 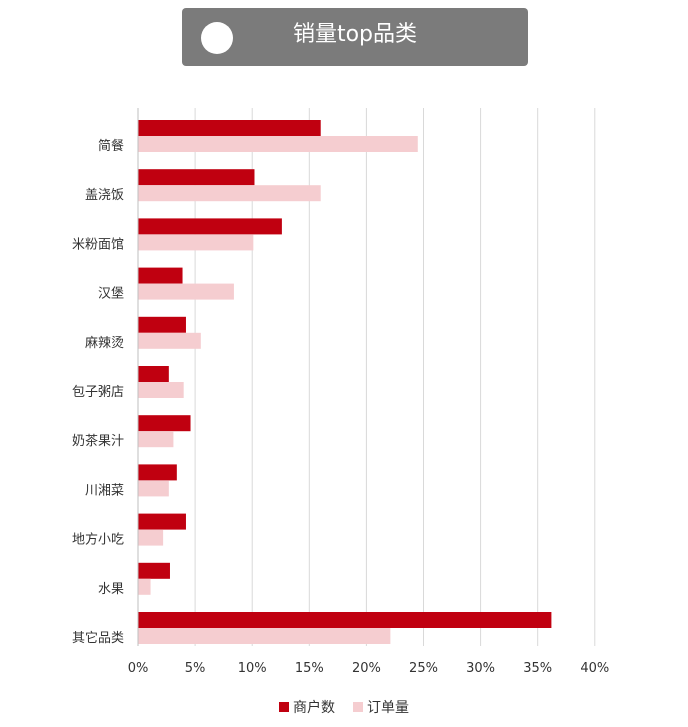 I want to click on x-tick-label: 35%, so click(x=537, y=668).